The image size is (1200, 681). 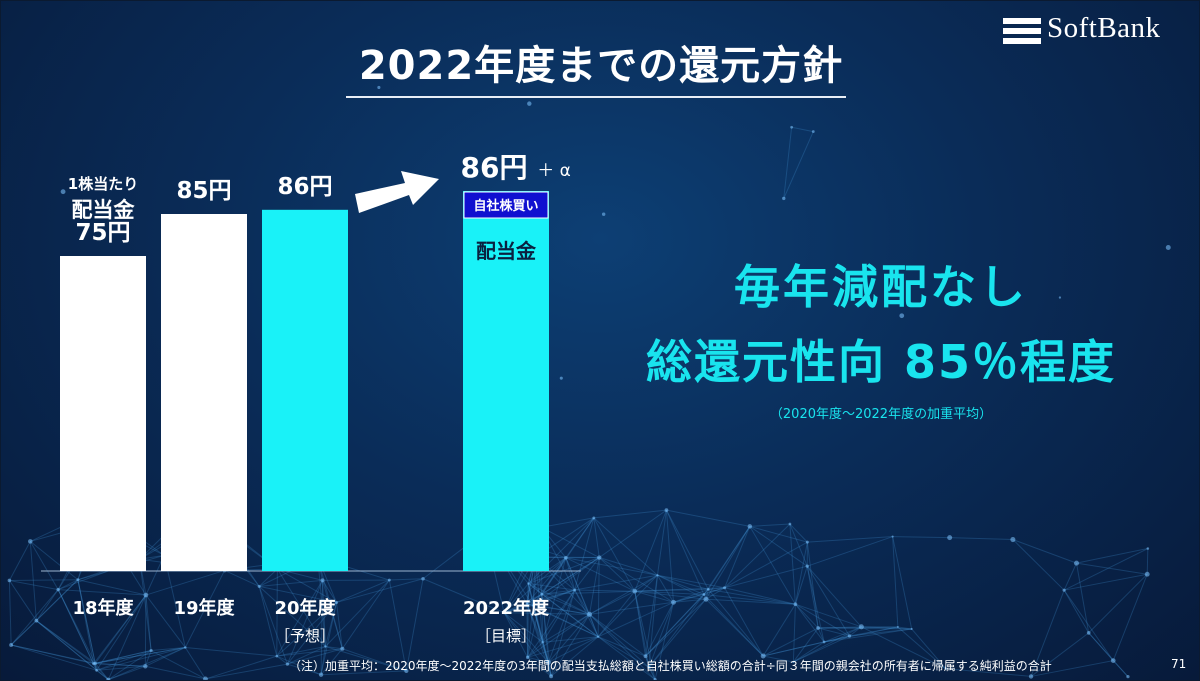 I want to click on category-label-2: 19年度, so click(x=204, y=608).